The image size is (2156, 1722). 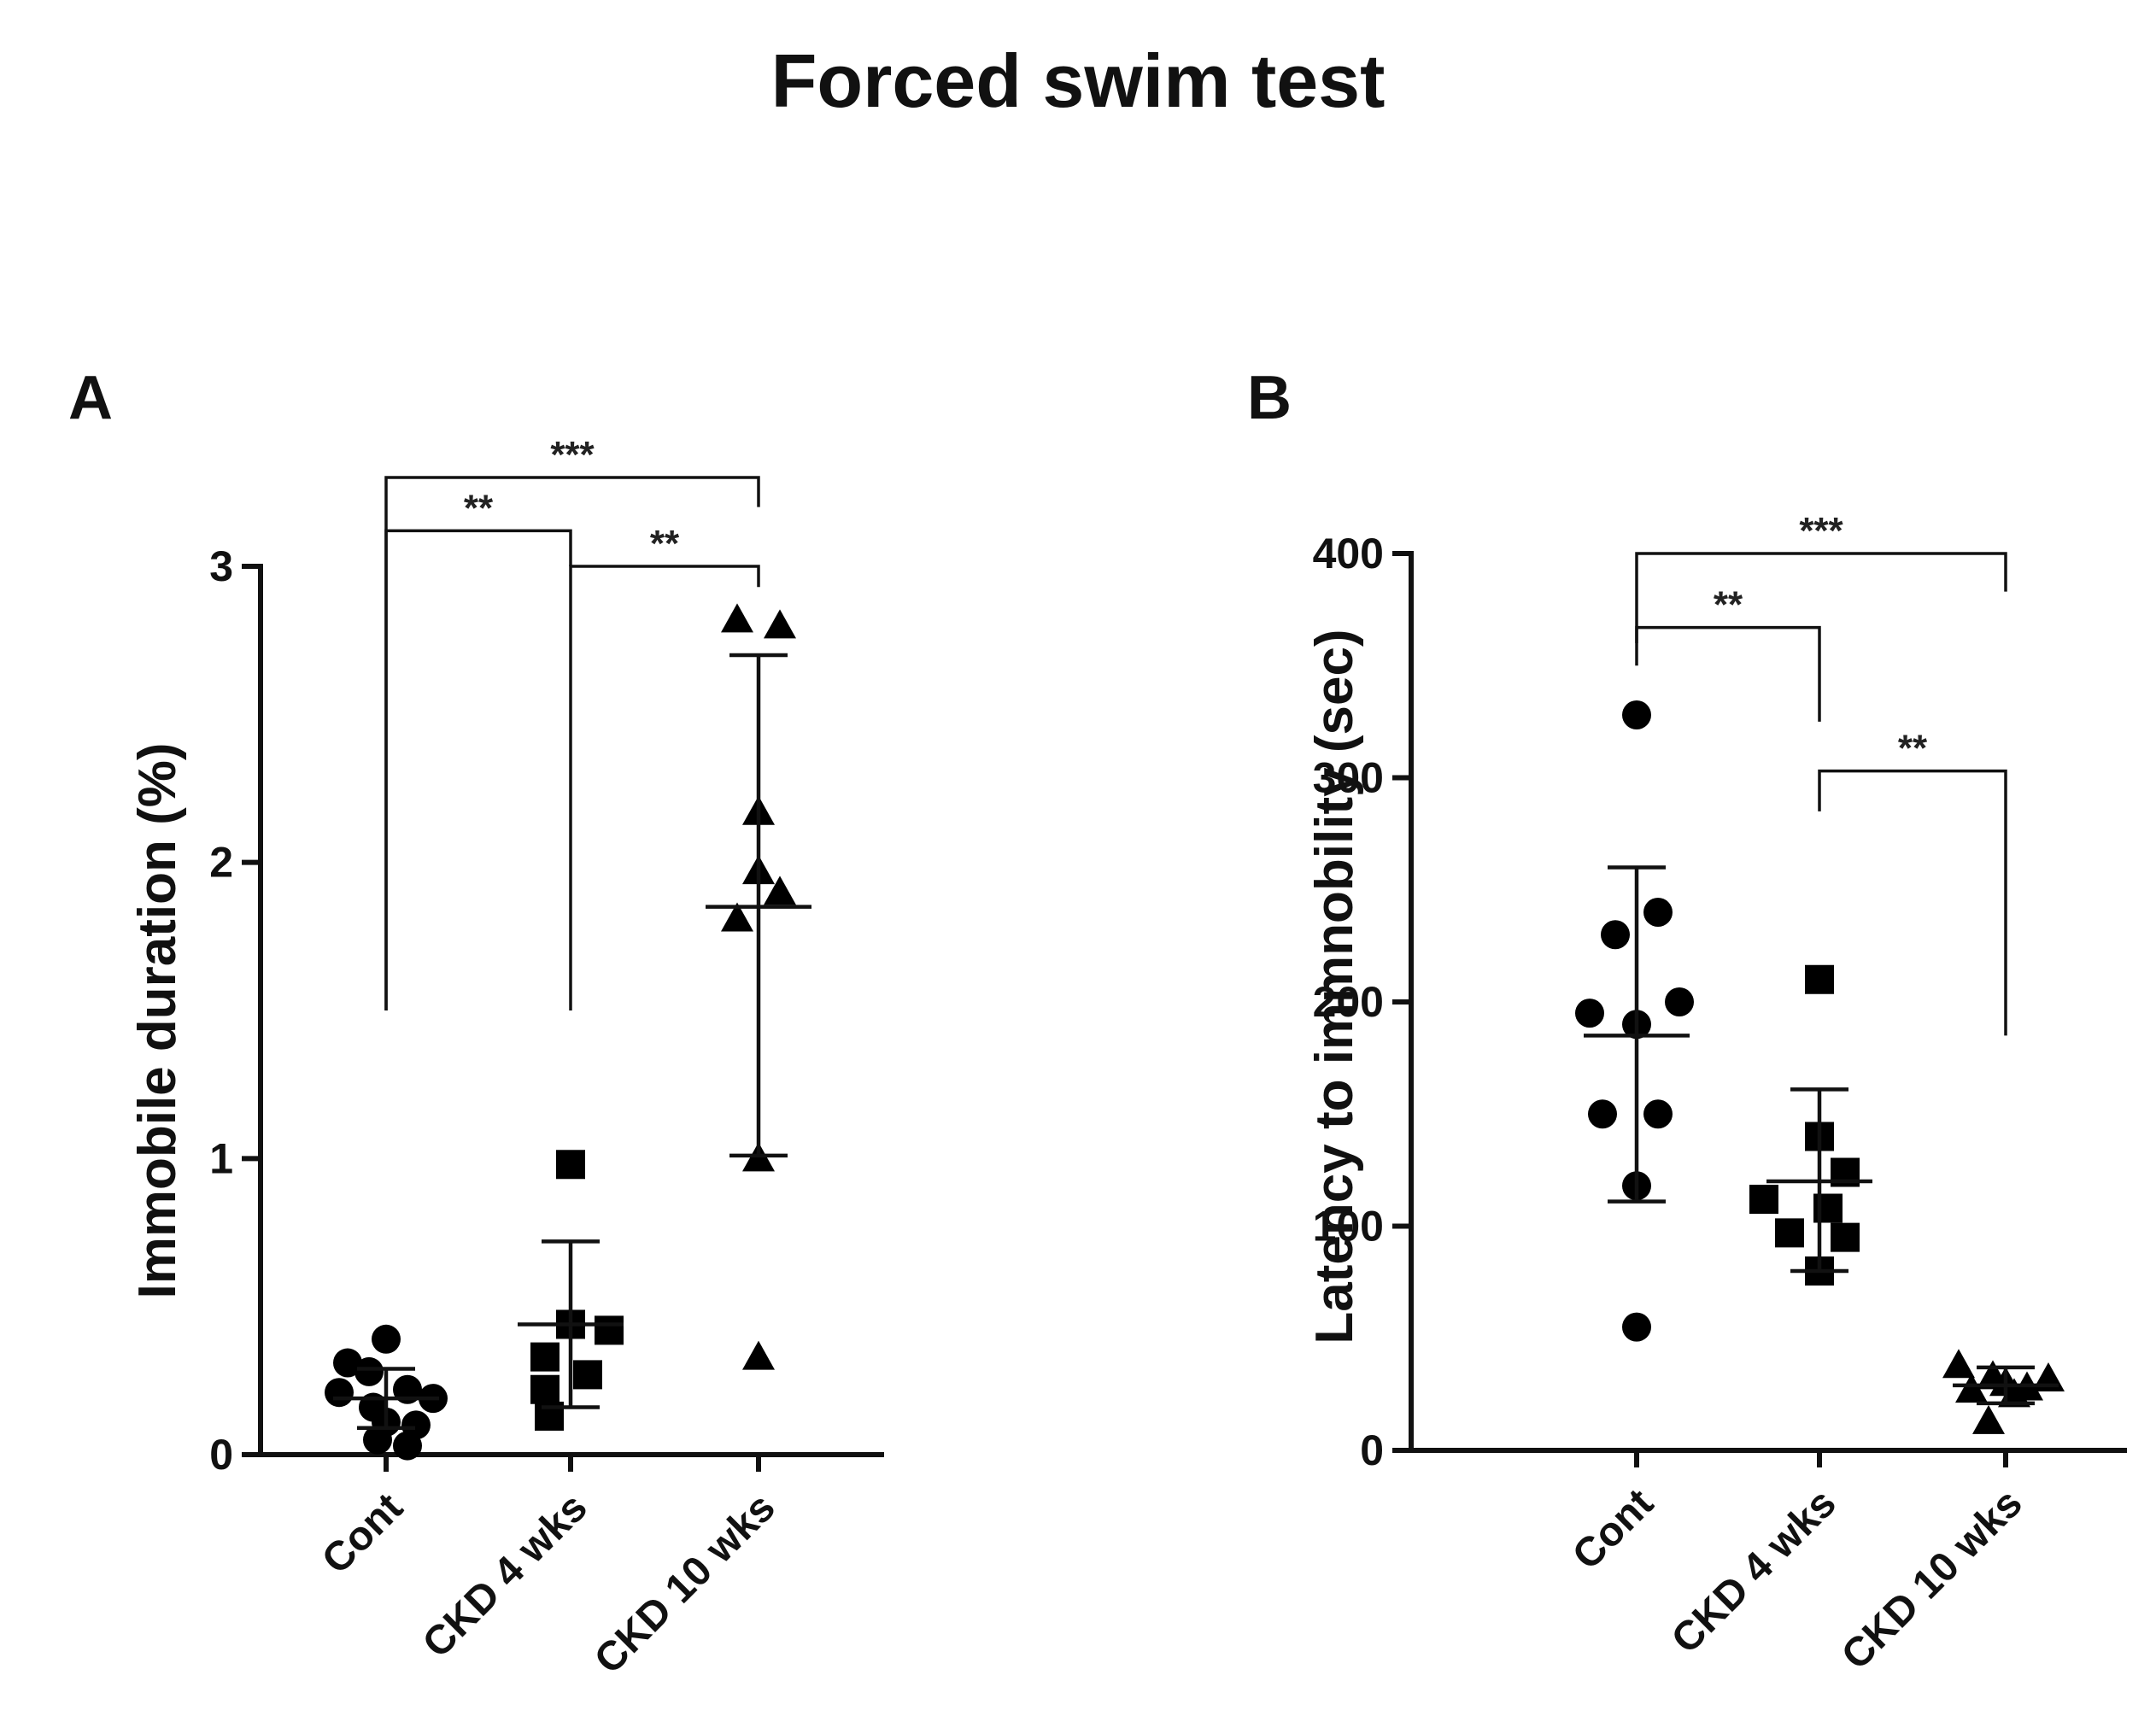 I want to click on panel-a-y-tick-label: 0, so click(x=221, y=1455).